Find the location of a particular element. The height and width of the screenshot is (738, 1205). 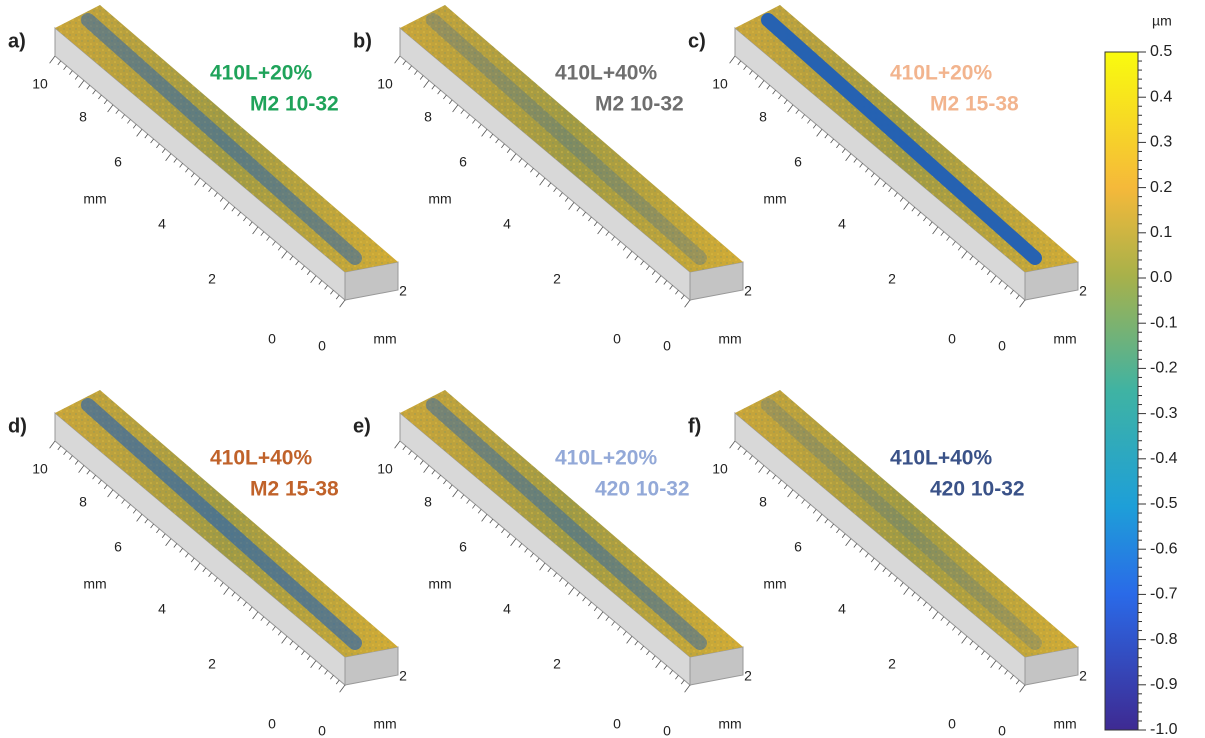

y-tick-label: 6 is located at coordinates (118, 547).